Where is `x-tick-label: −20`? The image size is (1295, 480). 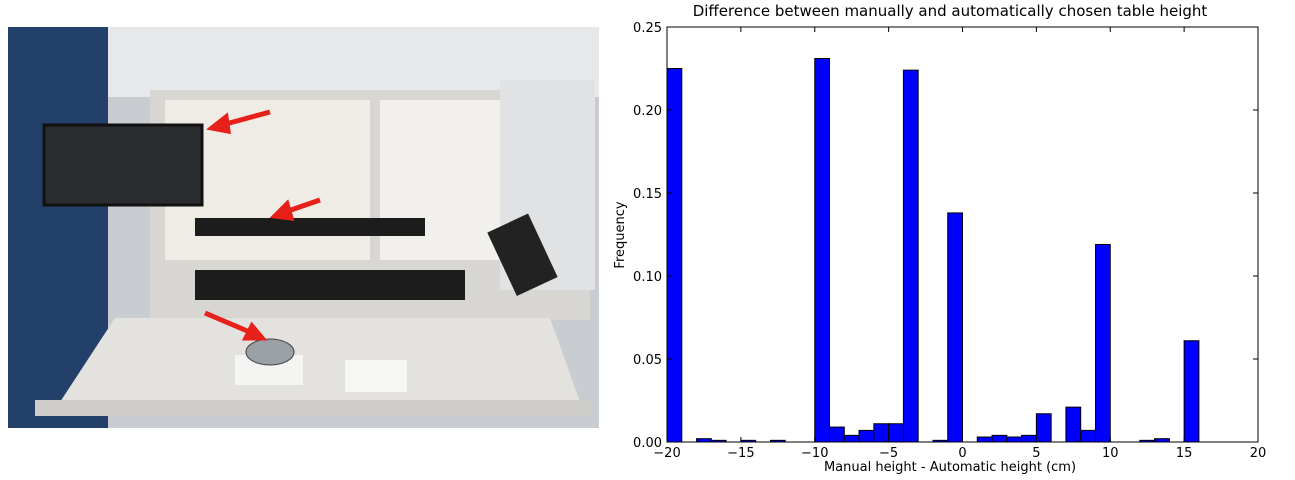 x-tick-label: −20 is located at coordinates (666, 453).